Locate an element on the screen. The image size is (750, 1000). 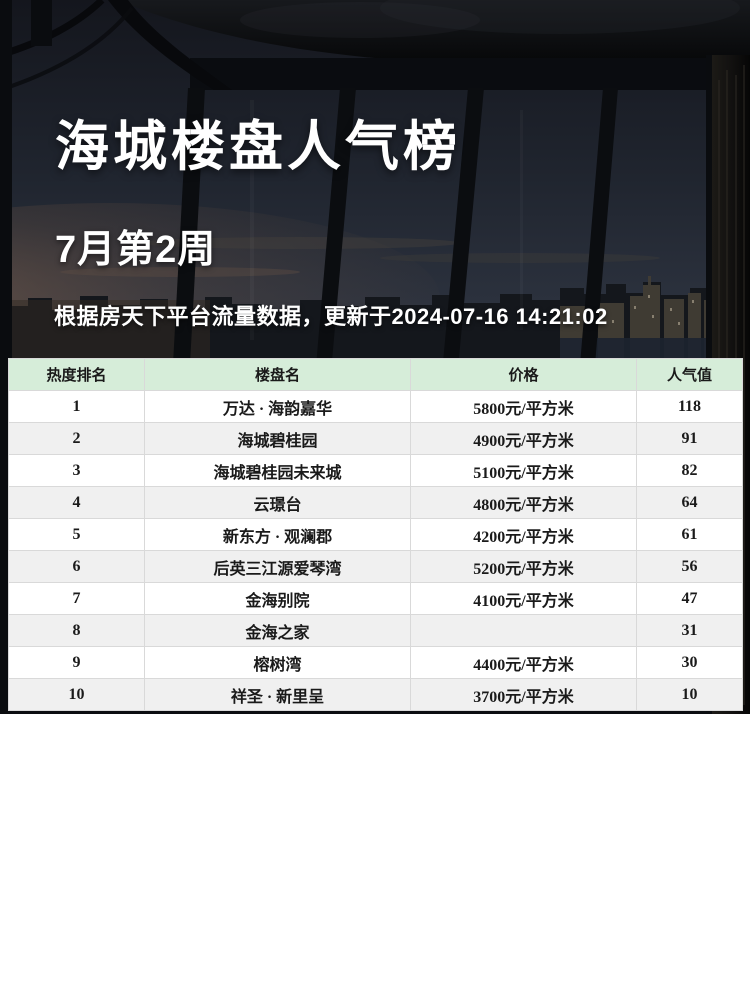
cell-price: 5100元/平方米 is located at coordinates (523, 470).